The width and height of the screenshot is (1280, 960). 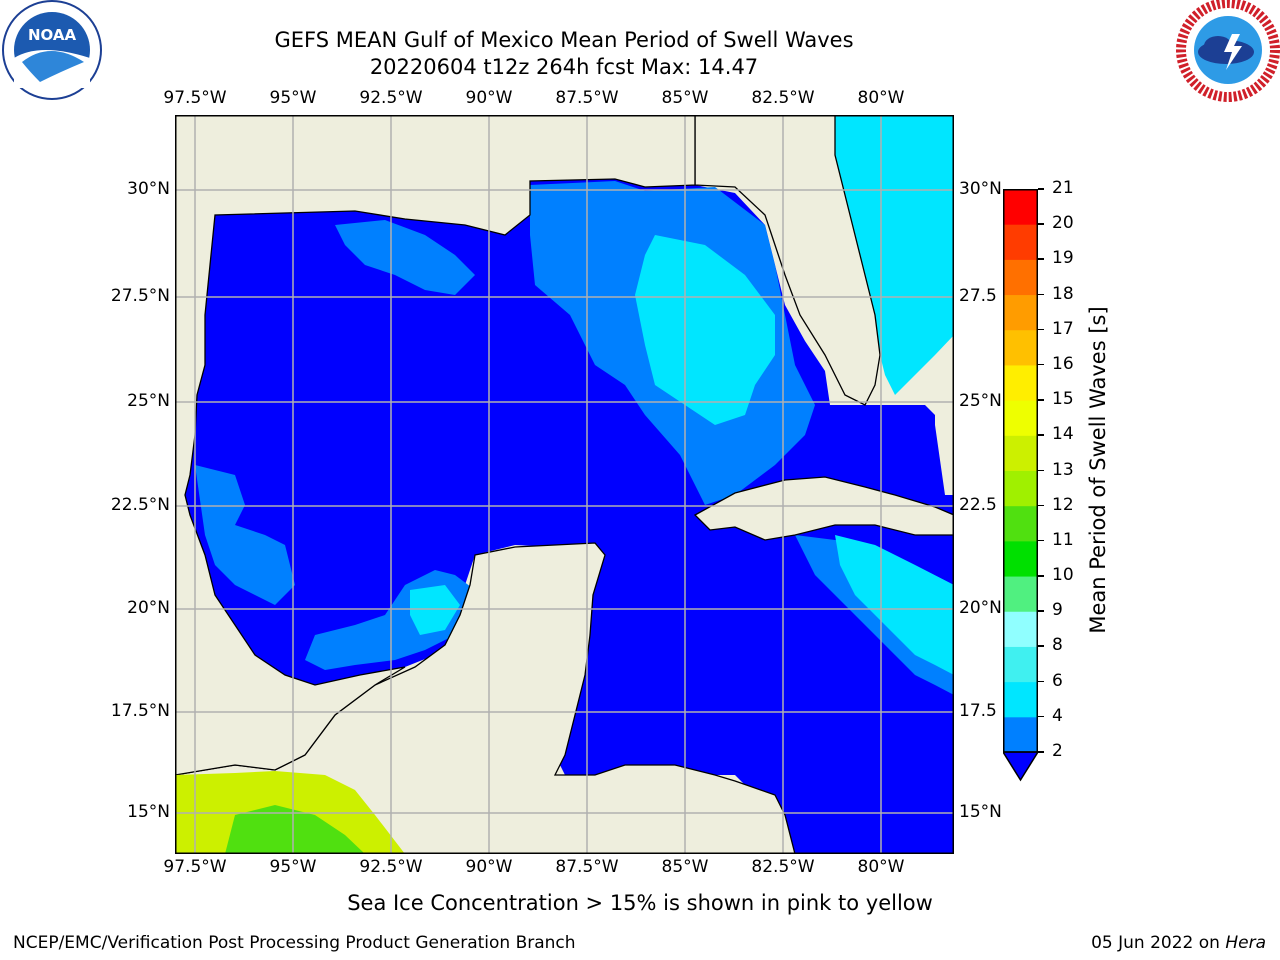 What do you see at coordinates (52, 35) in the screenshot?
I see `noaa-logo-text: NOAA` at bounding box center [52, 35].